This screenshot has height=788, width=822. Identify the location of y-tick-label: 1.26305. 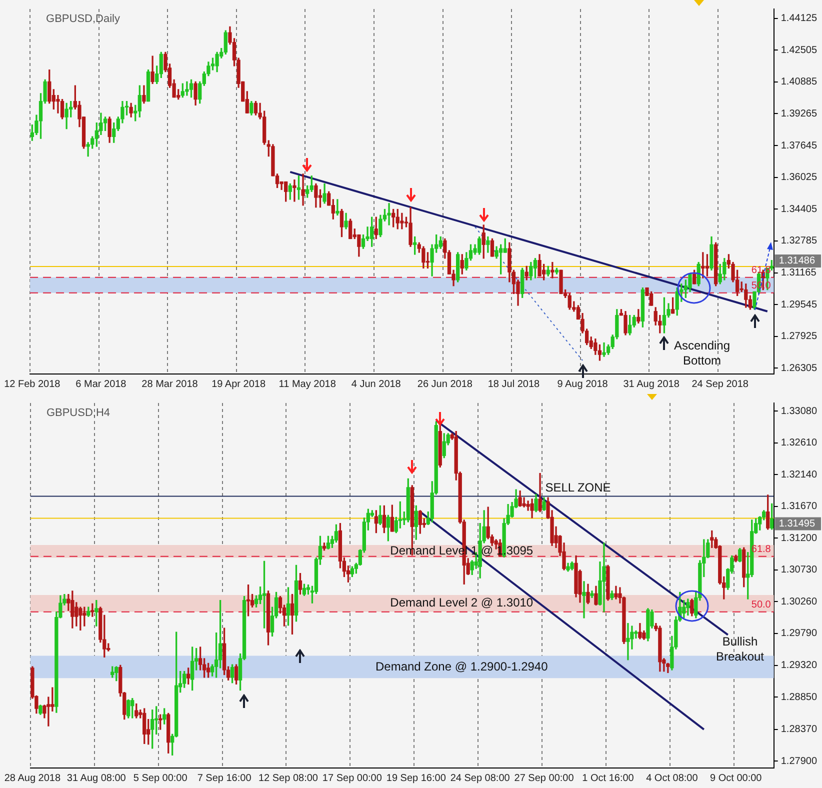
(799, 368).